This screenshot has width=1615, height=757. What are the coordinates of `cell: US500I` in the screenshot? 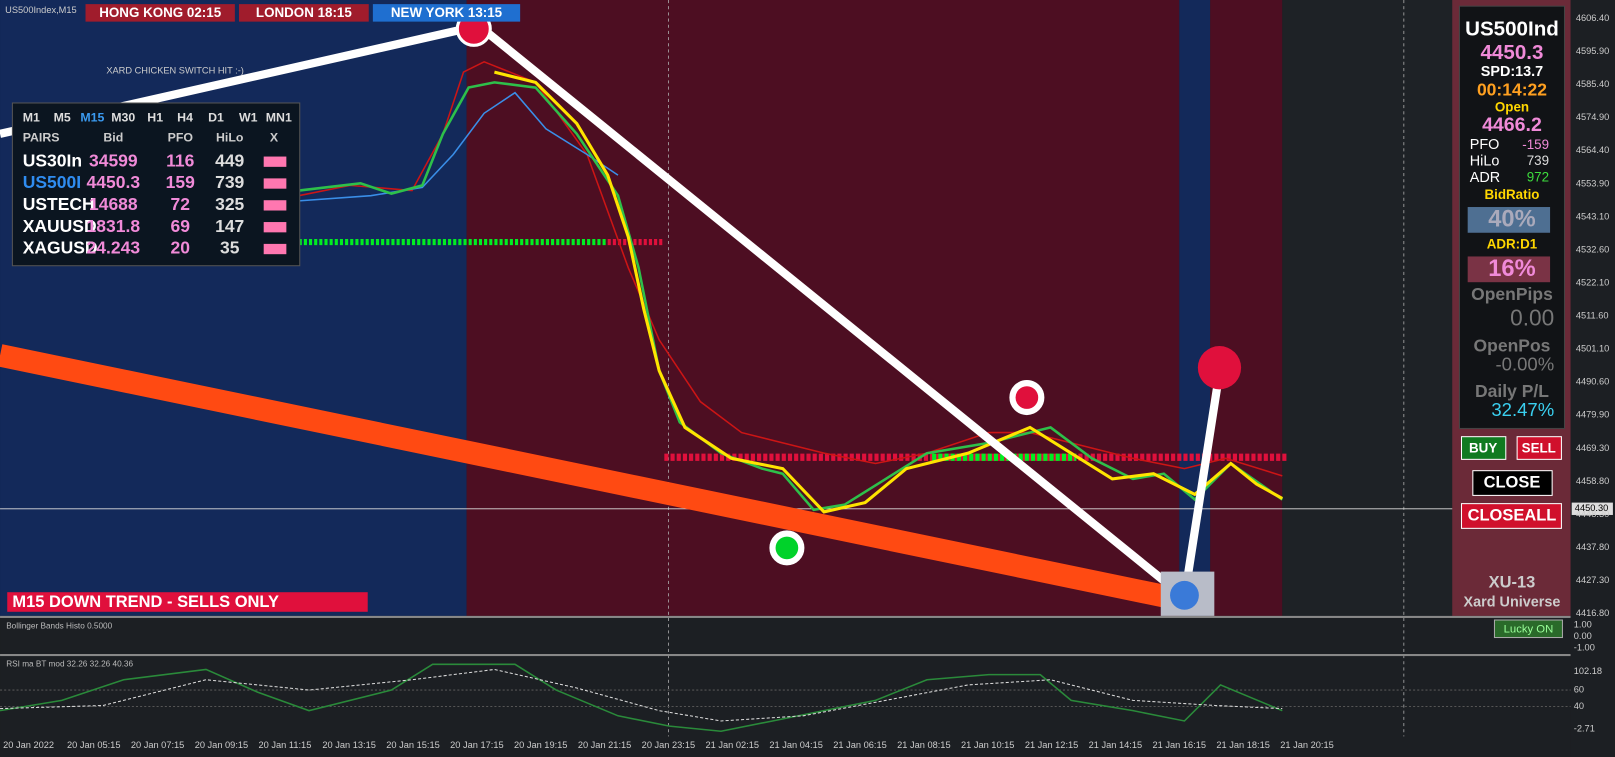 It's located at (52, 182).